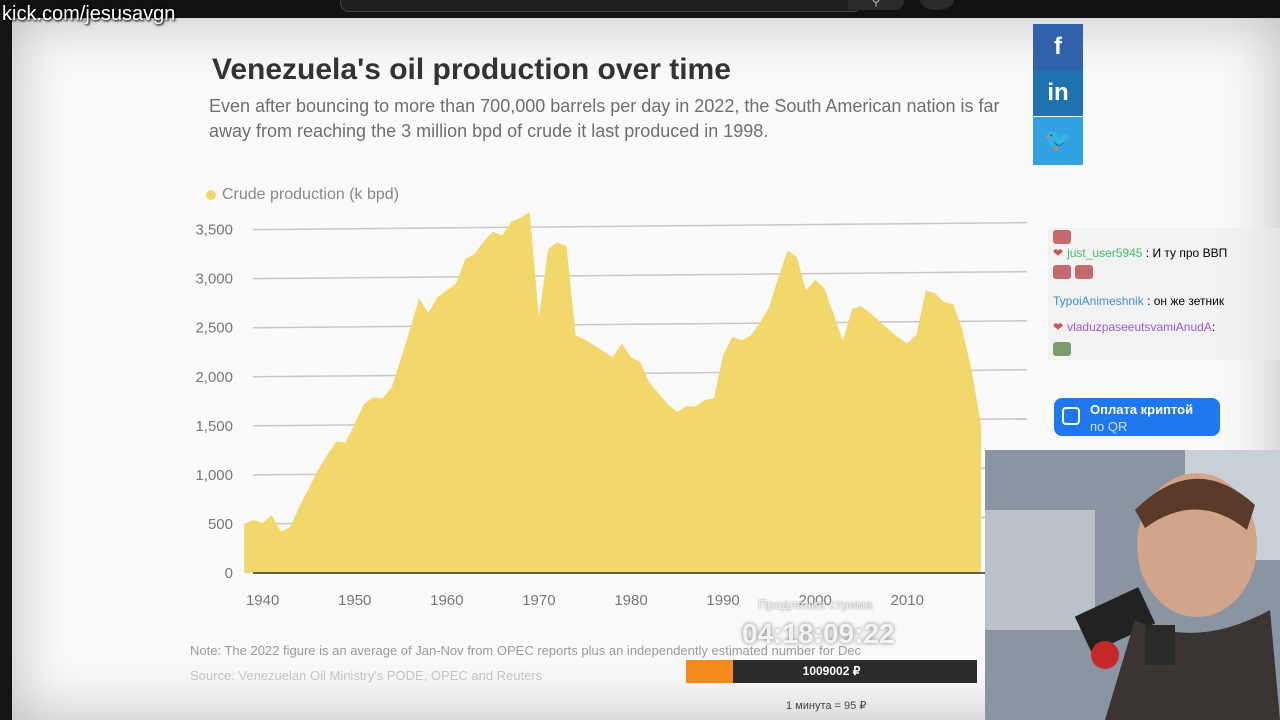 The height and width of the screenshot is (720, 1280). I want to click on chart-title: Venezuela's oil production over time, so click(471, 69).